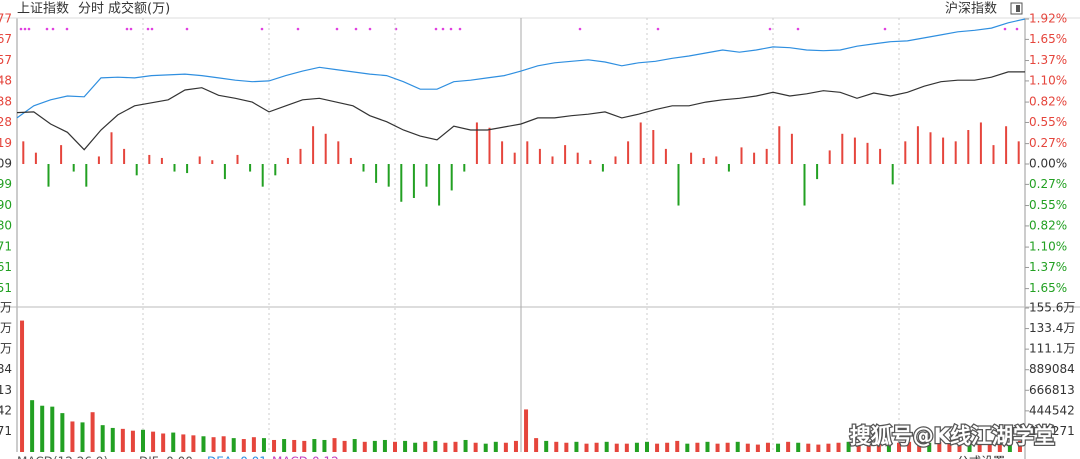  I want to click on left-tick-label: 80, so click(6, 225).